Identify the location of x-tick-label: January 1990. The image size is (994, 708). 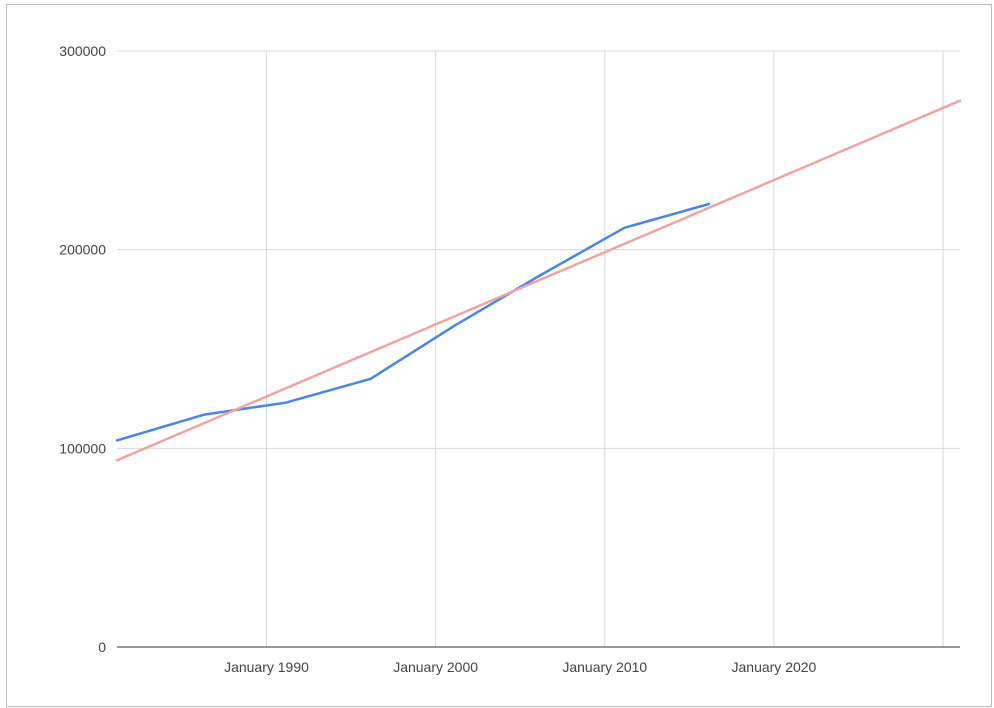
(266, 667).